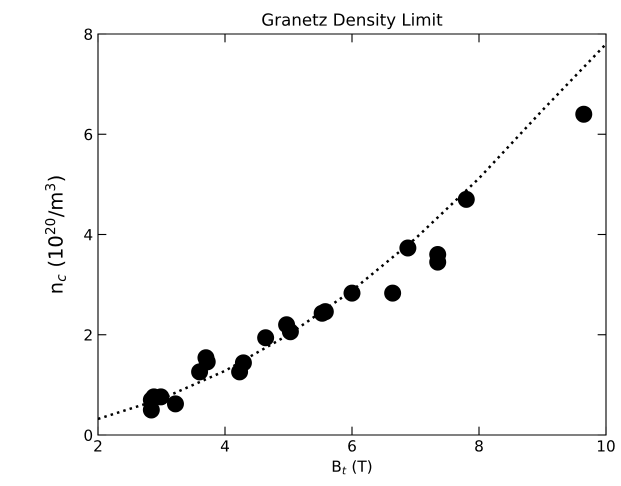 The height and width of the screenshot is (486, 621). Describe the element at coordinates (88, 234) in the screenshot. I see `y-tick-label: 4` at that location.